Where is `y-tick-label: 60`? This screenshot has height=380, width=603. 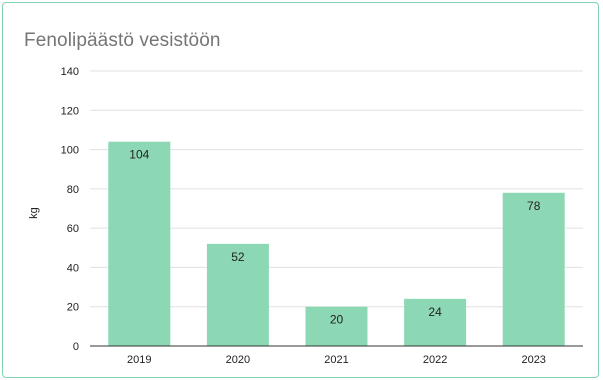
y-tick-label: 60 is located at coordinates (73, 229).